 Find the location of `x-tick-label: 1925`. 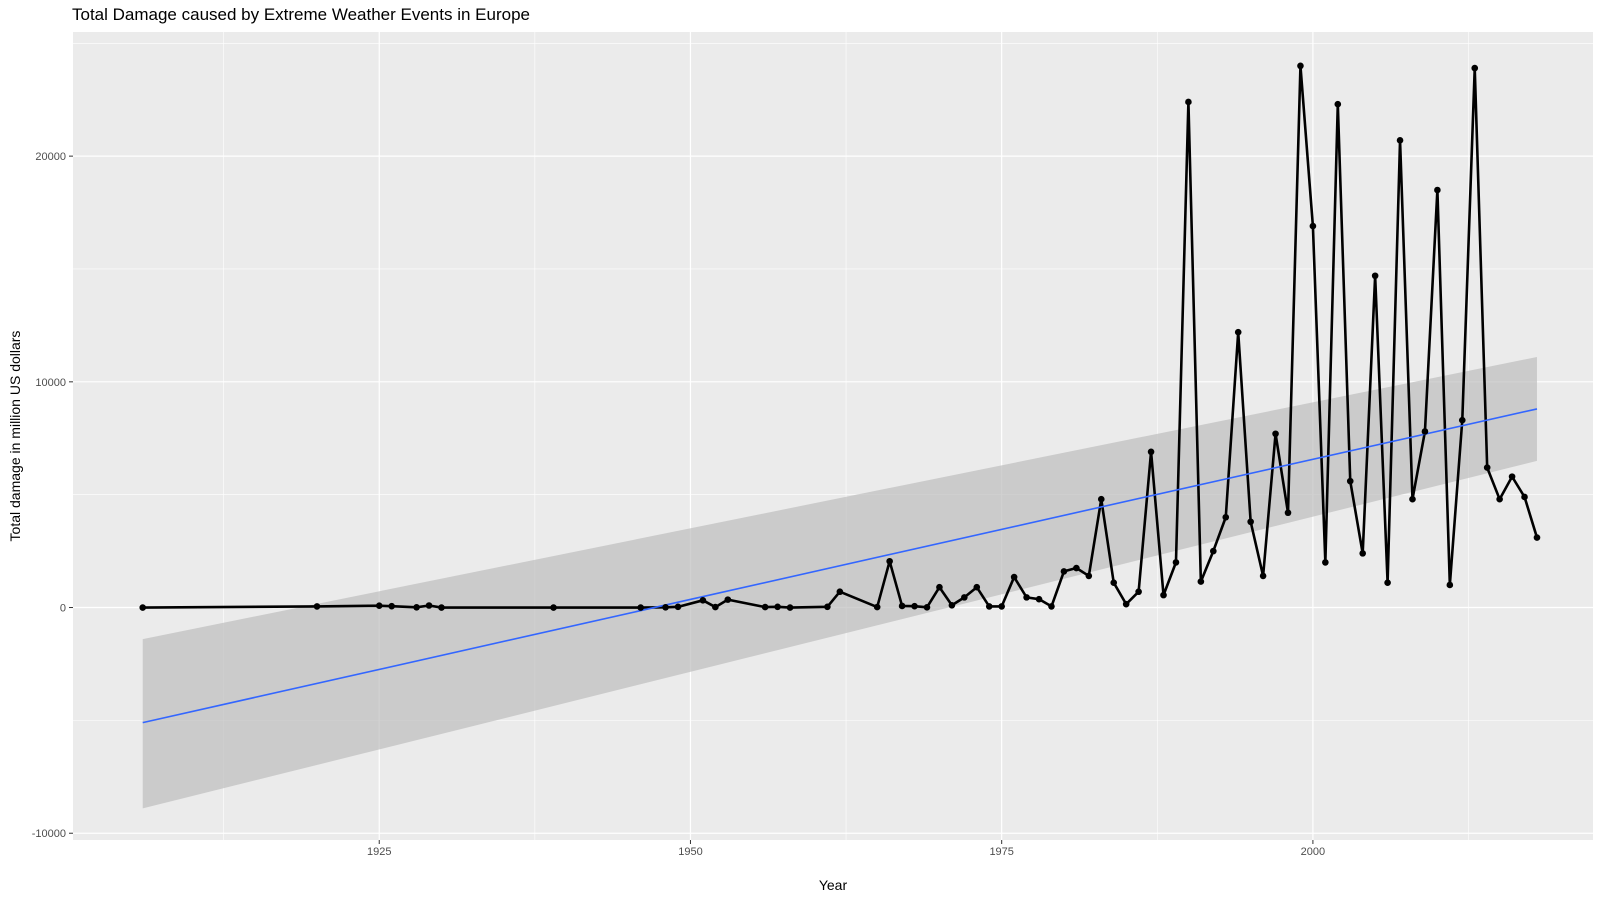

x-tick-label: 1925 is located at coordinates (379, 852).